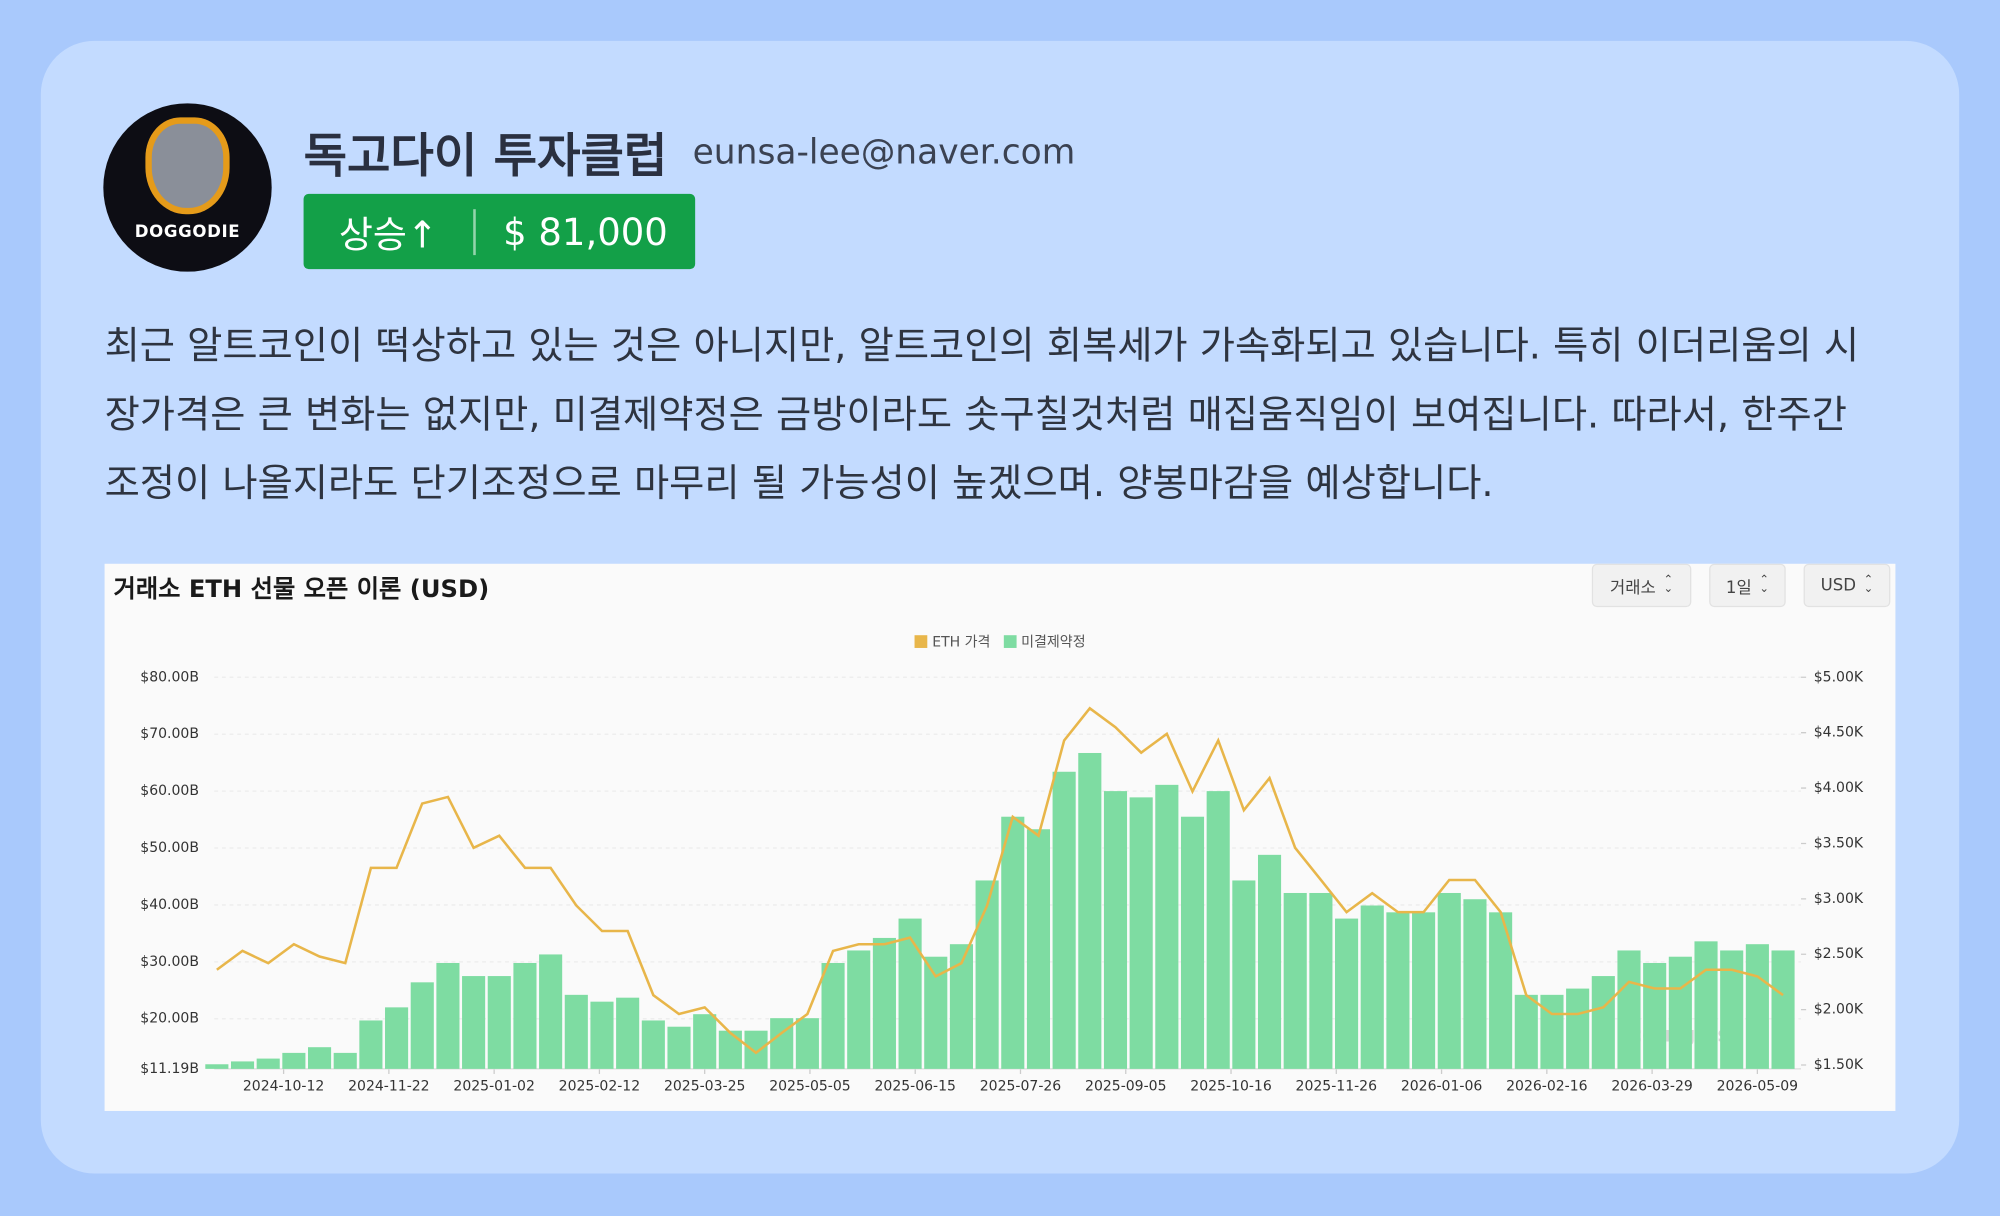 The height and width of the screenshot is (1216, 2000). I want to click on y2-tick-label: $5.00K, so click(1839, 677).